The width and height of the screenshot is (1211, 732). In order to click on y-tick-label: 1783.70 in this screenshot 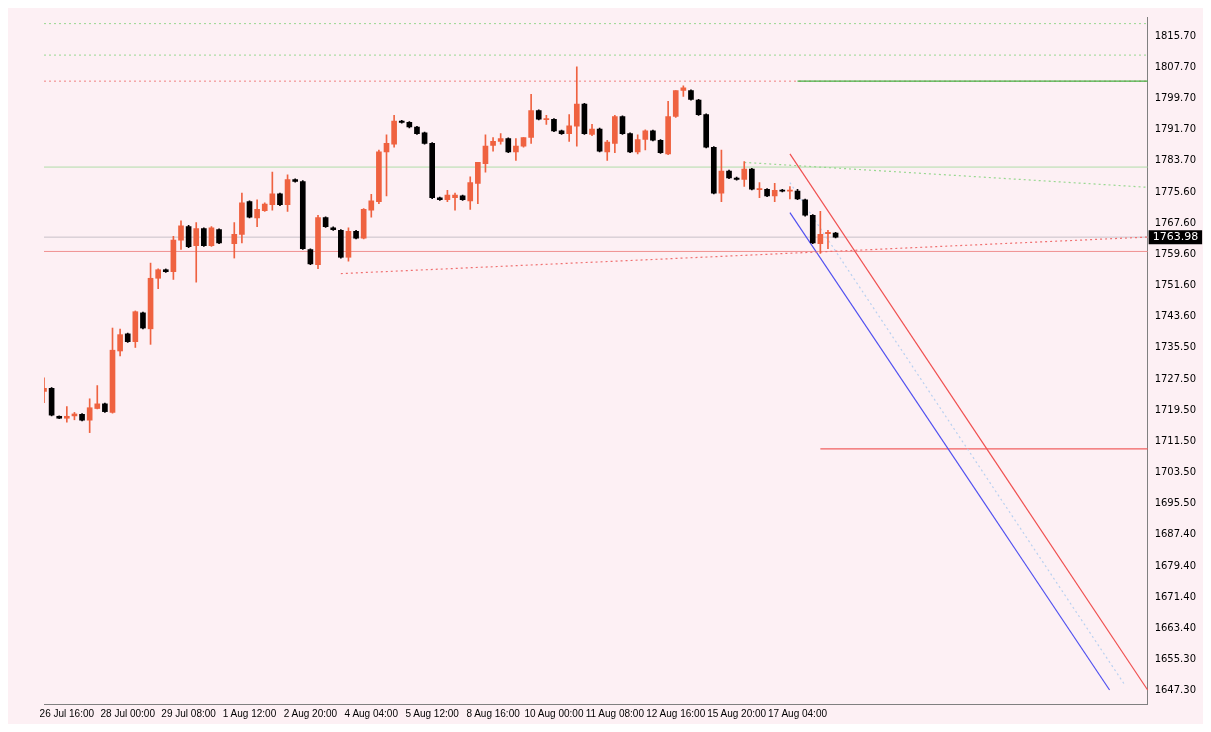, I will do `click(1175, 160)`.